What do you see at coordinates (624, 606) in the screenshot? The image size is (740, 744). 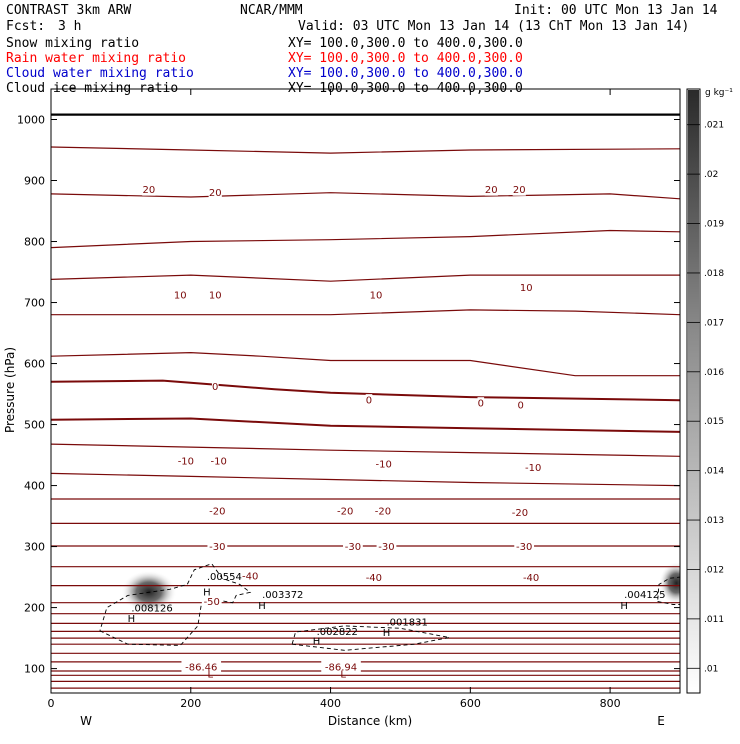 I see `extremum-H-7: H` at bounding box center [624, 606].